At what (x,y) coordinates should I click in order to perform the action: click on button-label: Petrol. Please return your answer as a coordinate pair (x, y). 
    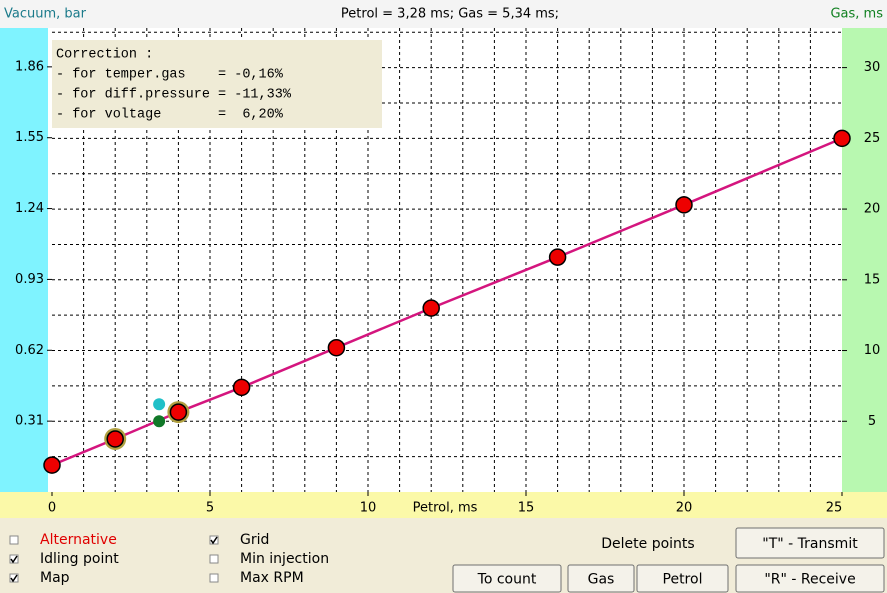
    Looking at the image, I should click on (683, 580).